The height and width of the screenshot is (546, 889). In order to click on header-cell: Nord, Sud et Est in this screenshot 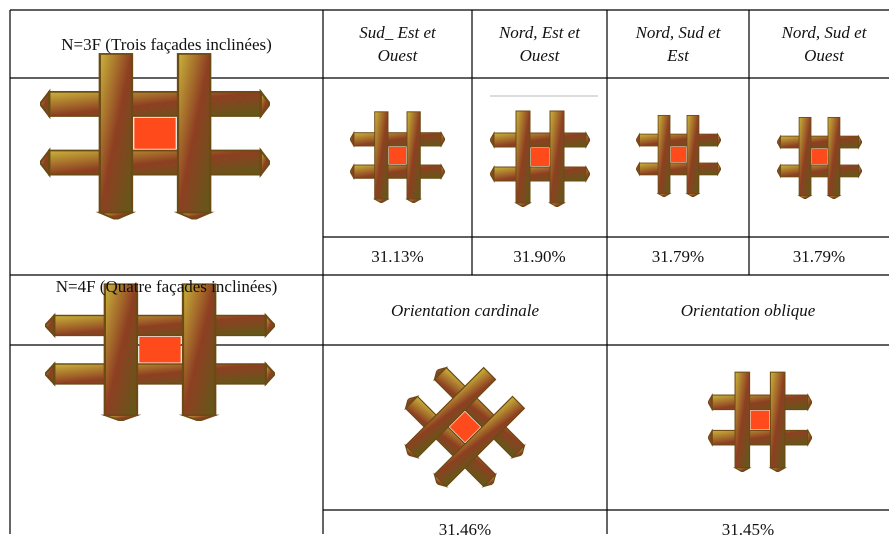, I will do `click(678, 44)`.